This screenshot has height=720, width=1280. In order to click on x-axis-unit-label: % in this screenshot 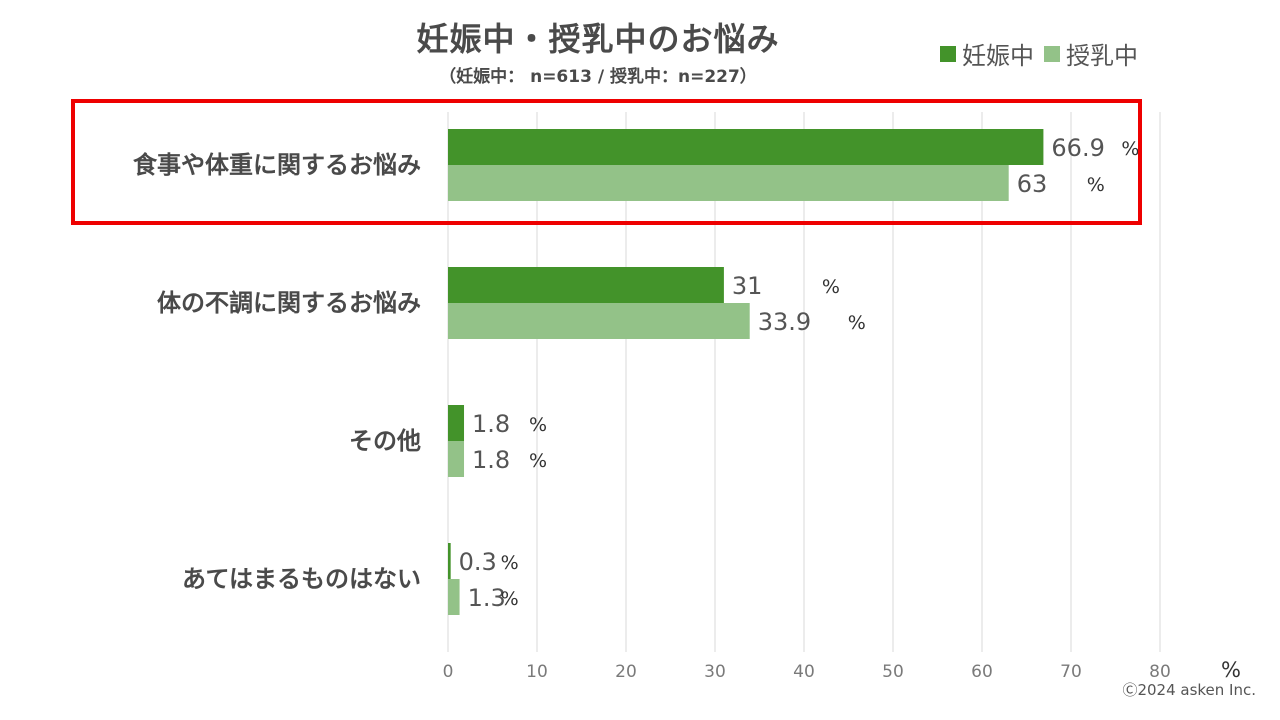, I will do `click(1231, 670)`.